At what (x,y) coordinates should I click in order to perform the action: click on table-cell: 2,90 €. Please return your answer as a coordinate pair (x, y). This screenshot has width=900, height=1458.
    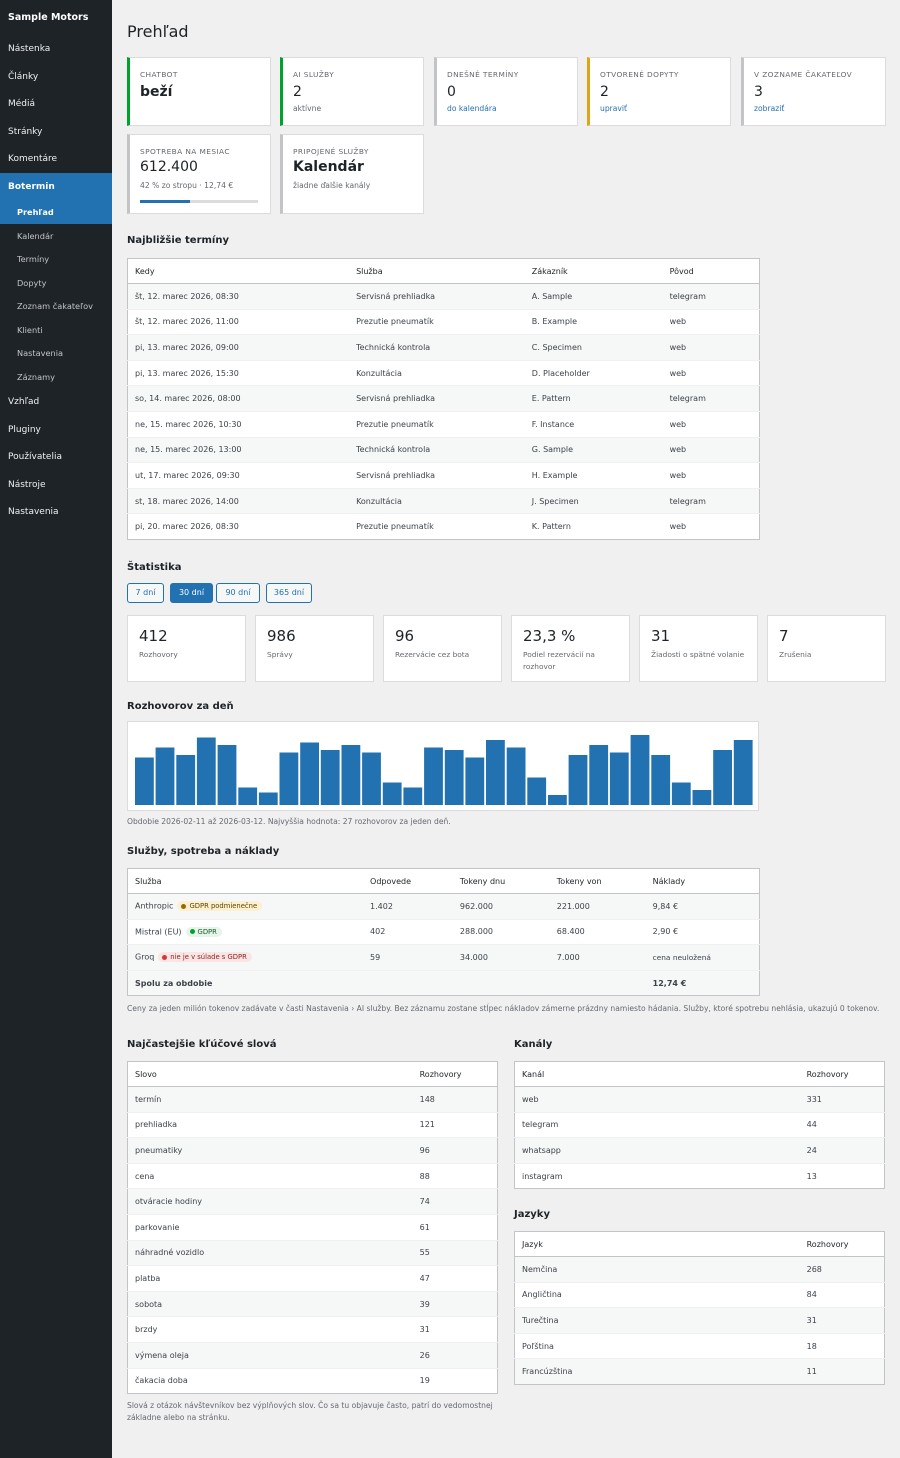
    Looking at the image, I should click on (702, 931).